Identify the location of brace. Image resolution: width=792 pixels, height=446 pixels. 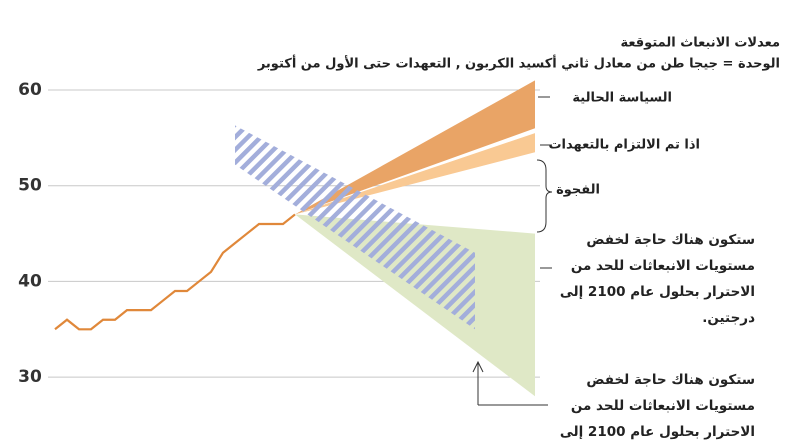
(544, 196).